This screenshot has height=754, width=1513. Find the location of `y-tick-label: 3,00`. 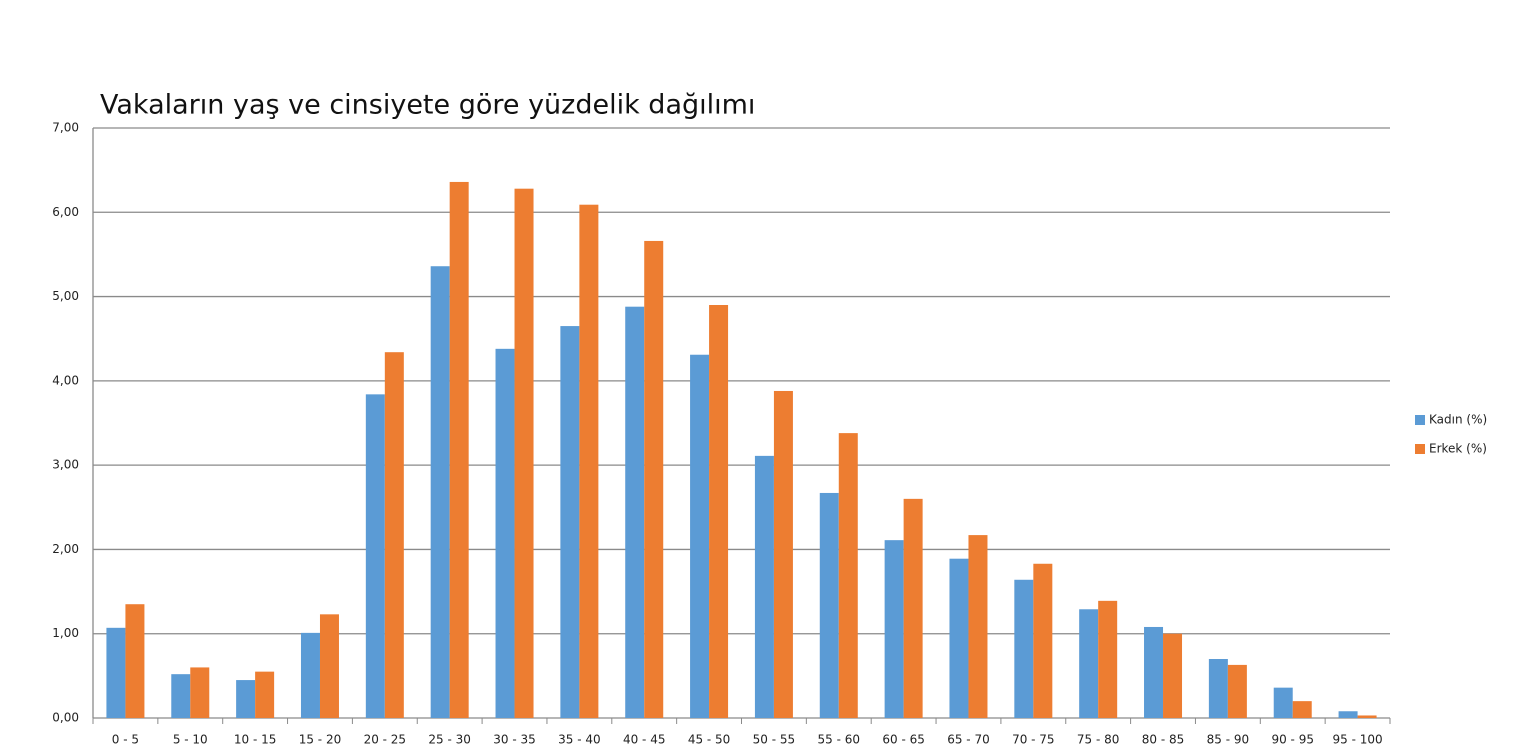

y-tick-label: 3,00 is located at coordinates (65, 465).